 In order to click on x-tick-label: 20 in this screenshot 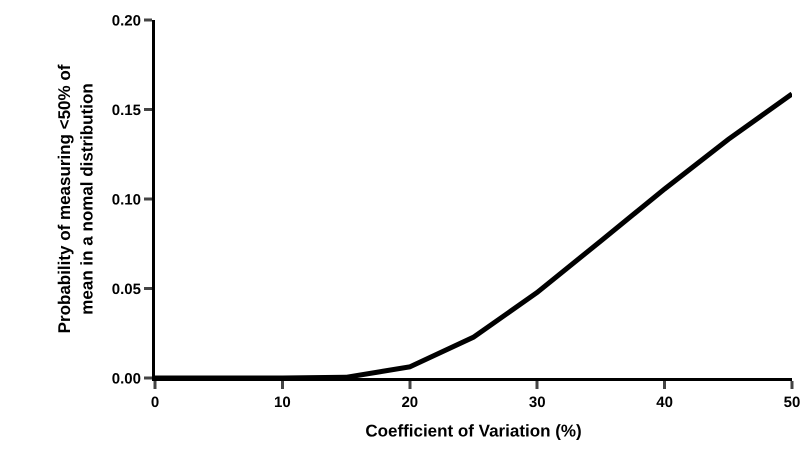, I will do `click(409, 402)`.